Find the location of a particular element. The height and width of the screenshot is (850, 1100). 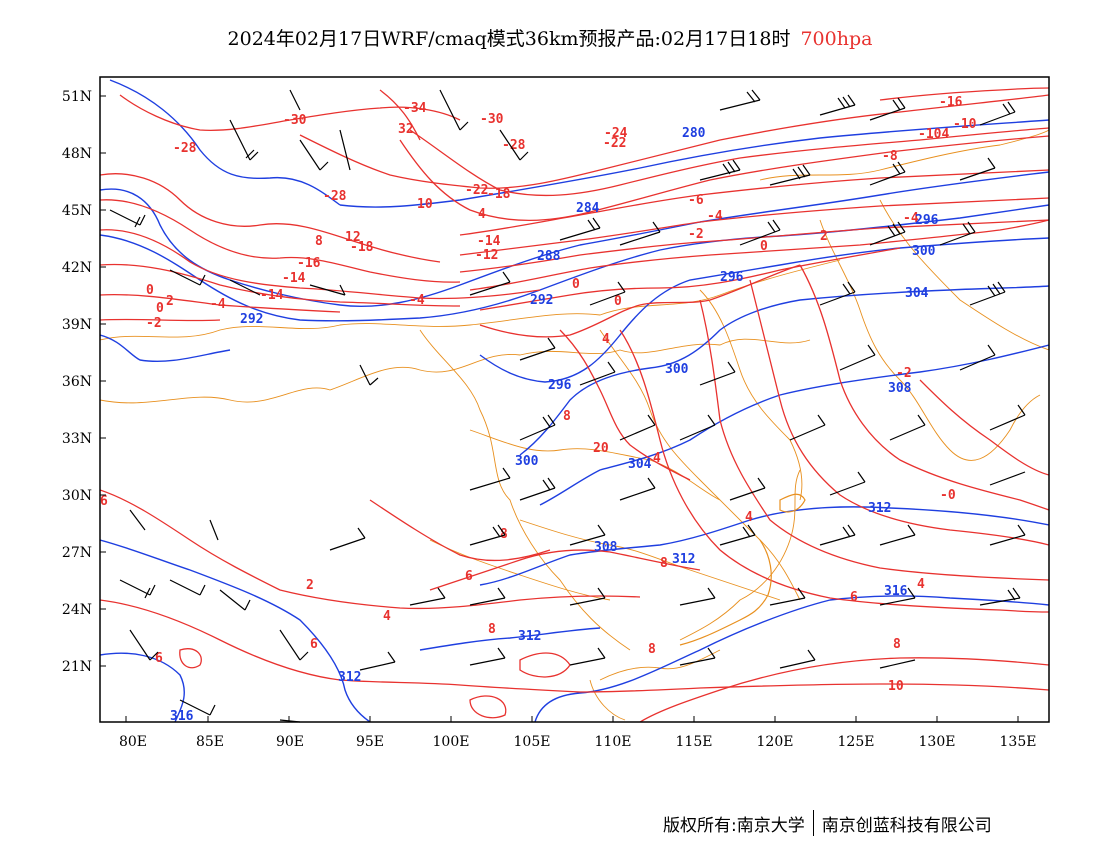

lat-tick-label: 21N is located at coordinates (77, 667).